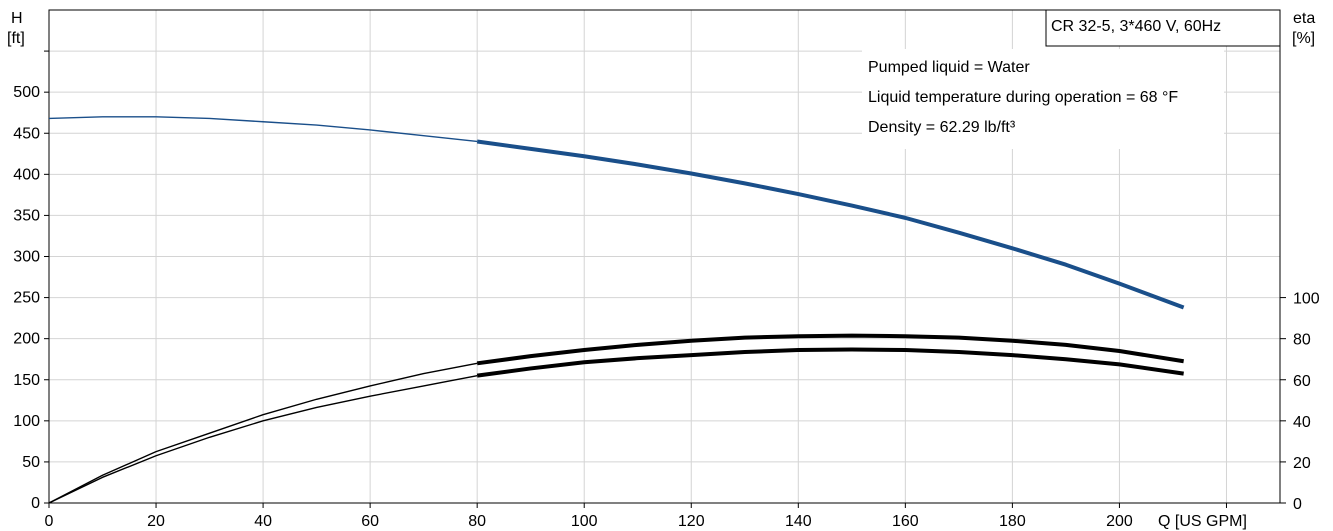 The height and width of the screenshot is (531, 1333). I want to click on y-left-tick-label: 100, so click(26, 421).